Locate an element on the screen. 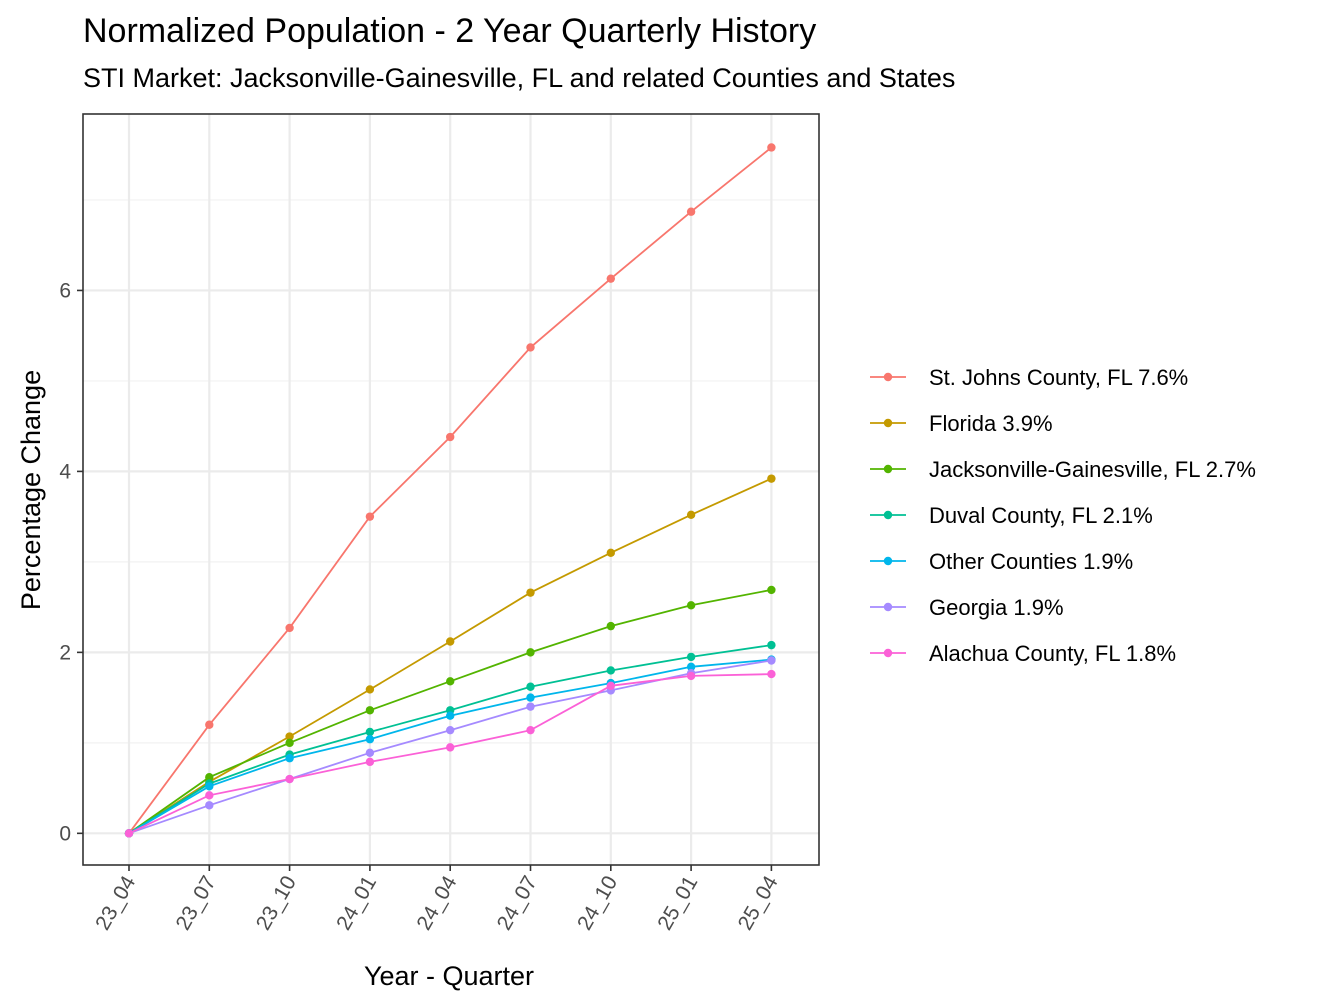 This screenshot has width=1344, height=1008. x-tick-label: 24_01 is located at coordinates (356, 903).